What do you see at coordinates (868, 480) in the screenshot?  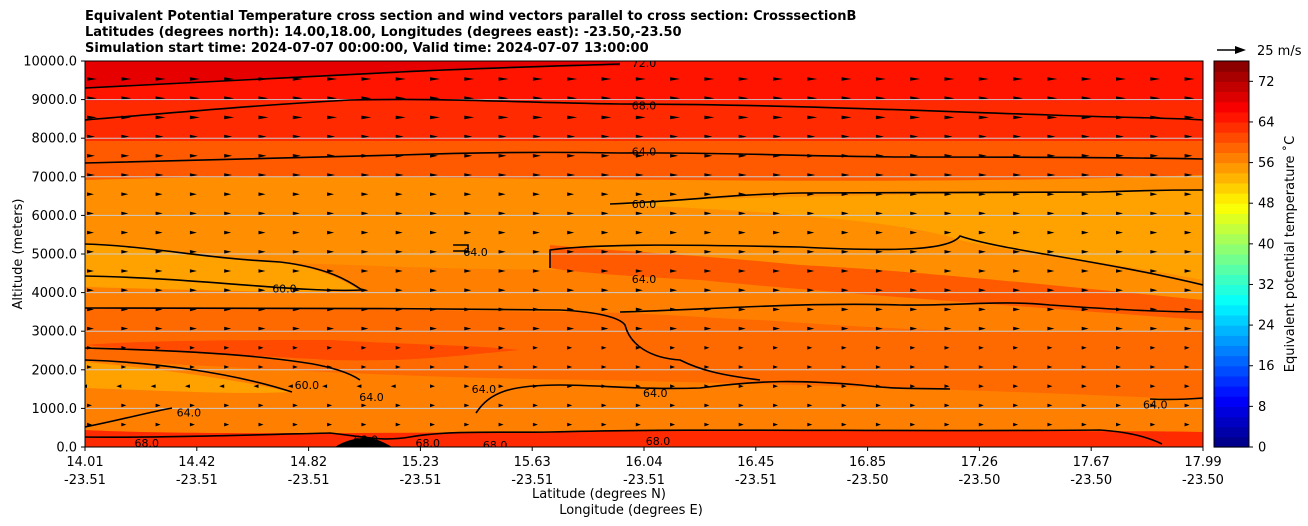 I see `x-tick-lon: -23.50` at bounding box center [868, 480].